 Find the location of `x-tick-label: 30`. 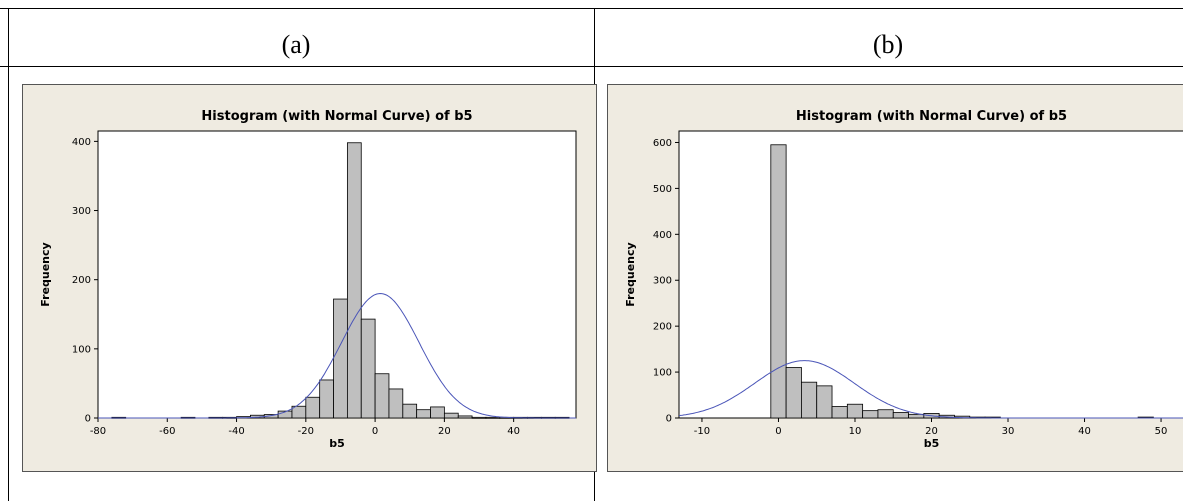

x-tick-label: 30 is located at coordinates (1008, 431).